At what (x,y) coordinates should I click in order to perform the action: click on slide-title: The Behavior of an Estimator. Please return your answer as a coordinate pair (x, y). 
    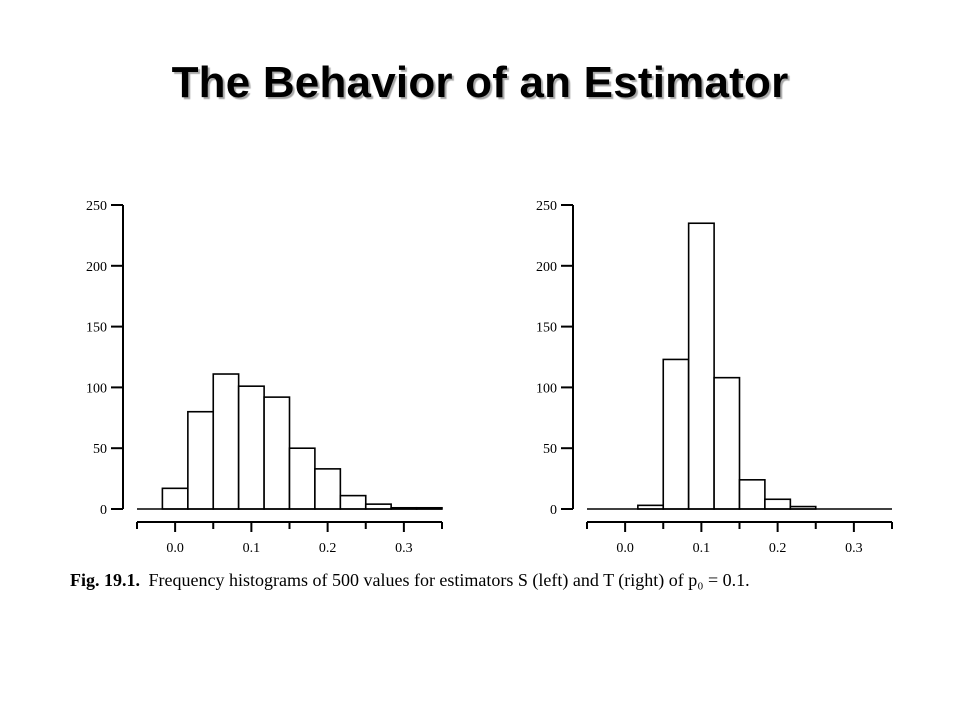
    Looking at the image, I should click on (480, 82).